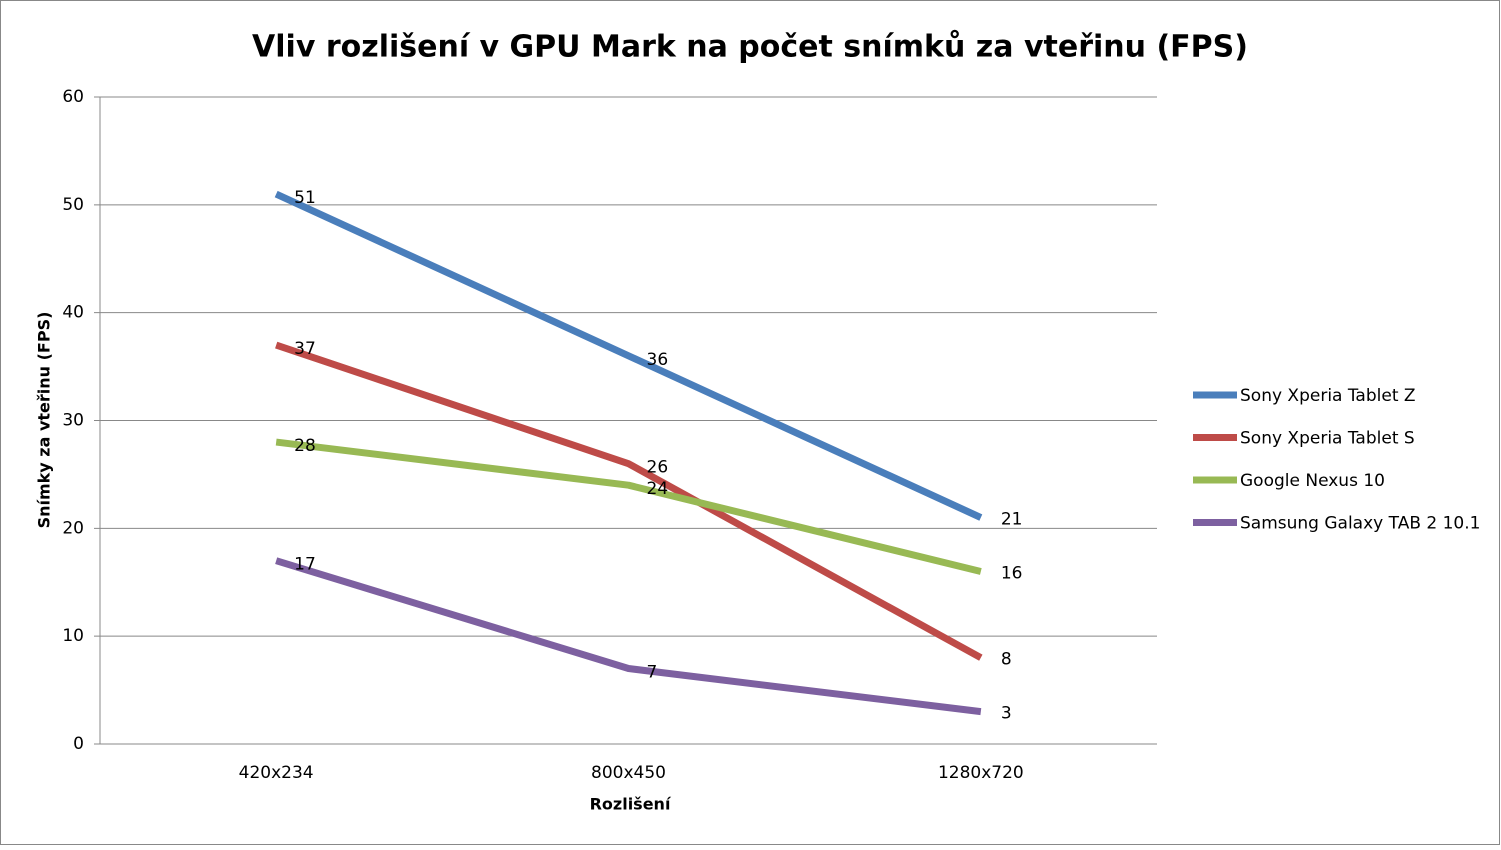 Image resolution: width=1501 pixels, height=850 pixels. I want to click on y-axis-label: Snímky za vteřinu (FPS), so click(44, 420).